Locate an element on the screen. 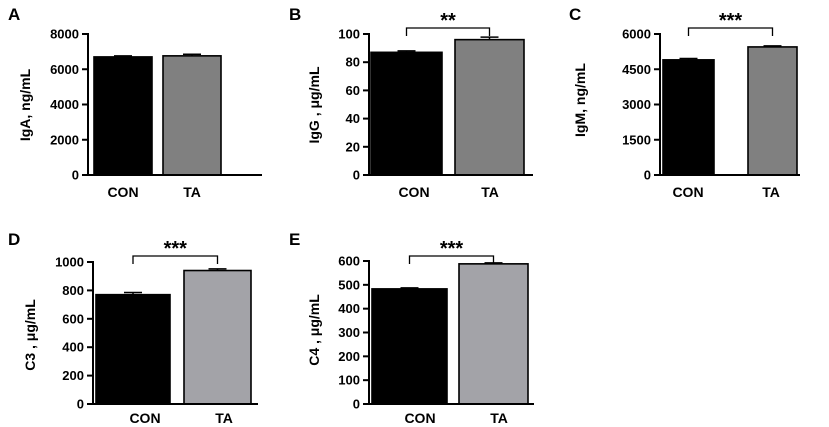 Image resolution: width=829 pixels, height=427 pixels. y-tick-label: 300 is located at coordinates (349, 332).